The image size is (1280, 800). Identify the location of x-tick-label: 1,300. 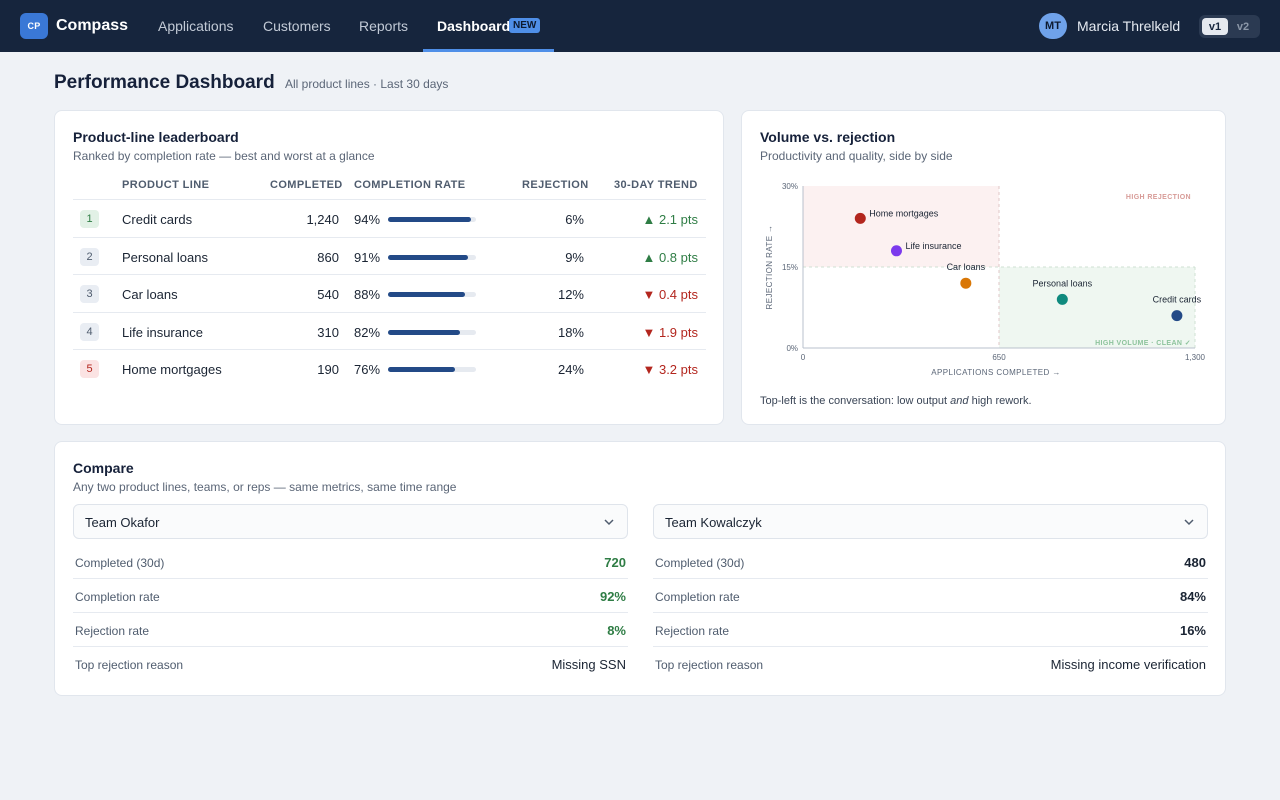
(1195, 357).